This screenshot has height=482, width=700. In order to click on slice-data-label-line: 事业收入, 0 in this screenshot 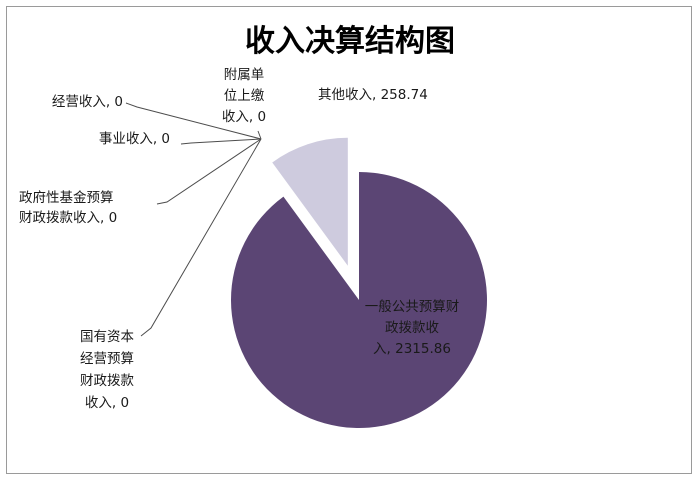, I will do `click(134, 139)`.